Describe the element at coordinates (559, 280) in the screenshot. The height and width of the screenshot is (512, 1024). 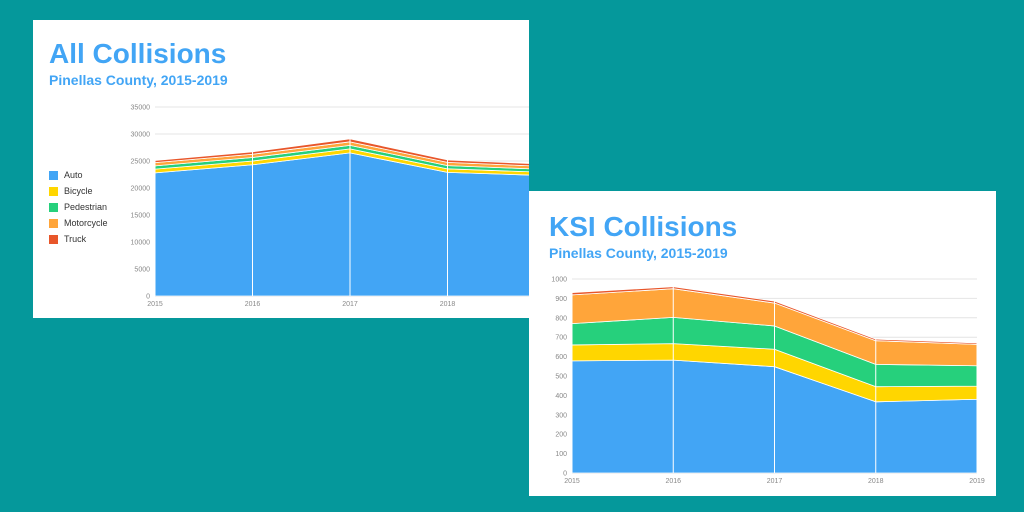
I see `y-tick-label: 1000` at that location.